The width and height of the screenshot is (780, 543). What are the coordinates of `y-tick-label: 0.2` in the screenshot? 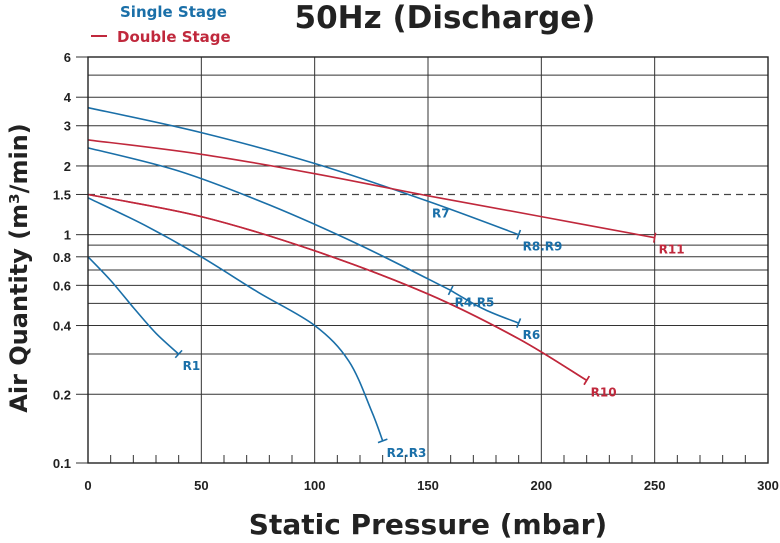 It's located at (62, 394).